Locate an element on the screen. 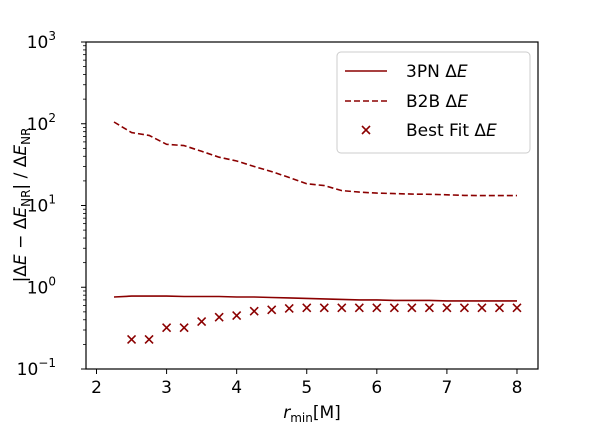 The image size is (598, 435). x-axis-label: rmin[M] is located at coordinates (312, 414).